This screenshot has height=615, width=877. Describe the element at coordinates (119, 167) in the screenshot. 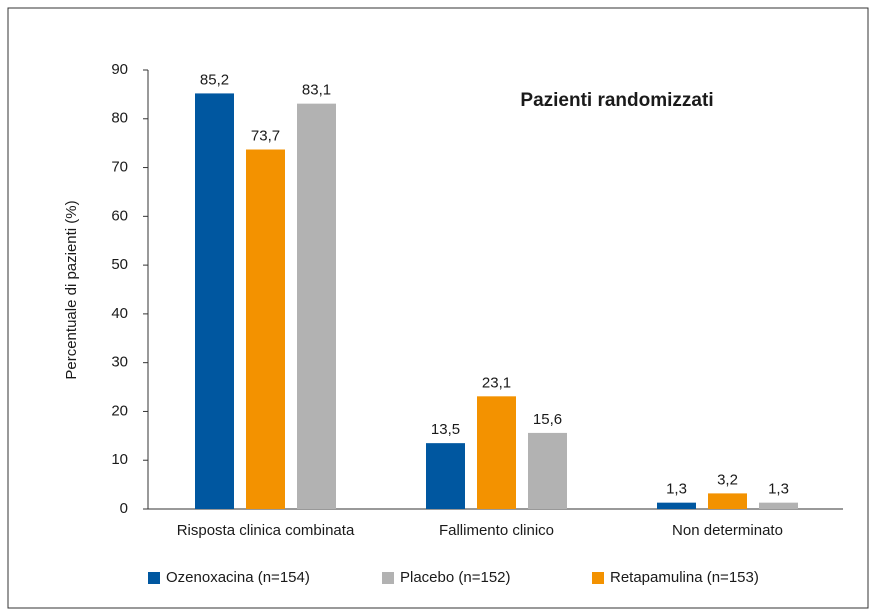

I see `y-tick-label: 70` at that location.